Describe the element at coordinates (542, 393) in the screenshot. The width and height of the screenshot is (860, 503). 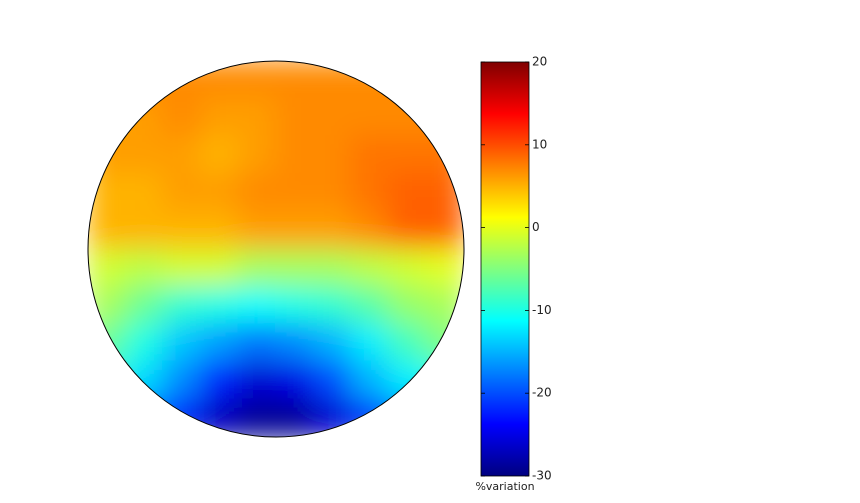
I see `colorbar-tick-label: -20` at that location.